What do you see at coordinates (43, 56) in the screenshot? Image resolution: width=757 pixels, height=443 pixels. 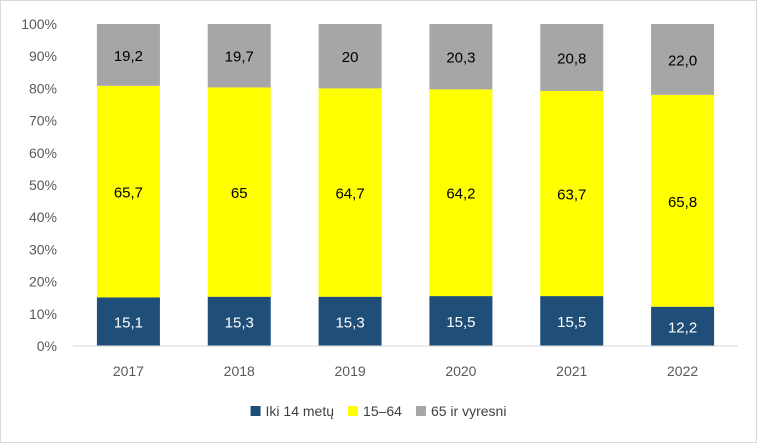 I see `y-tick-label: 90%` at bounding box center [43, 56].